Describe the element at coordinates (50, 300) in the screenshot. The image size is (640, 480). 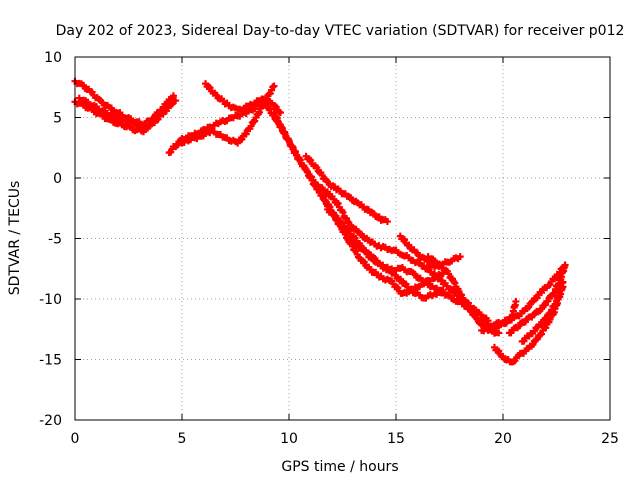
I see `y-tick-label: -10` at that location.